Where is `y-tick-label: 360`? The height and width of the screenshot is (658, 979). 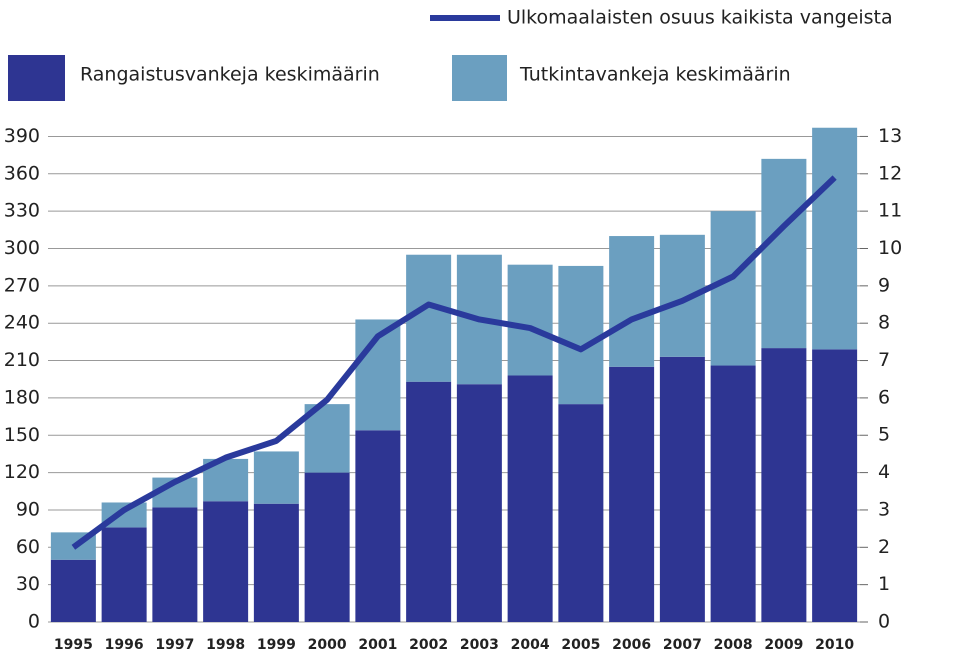
y-tick-label: 360 is located at coordinates (22, 173).